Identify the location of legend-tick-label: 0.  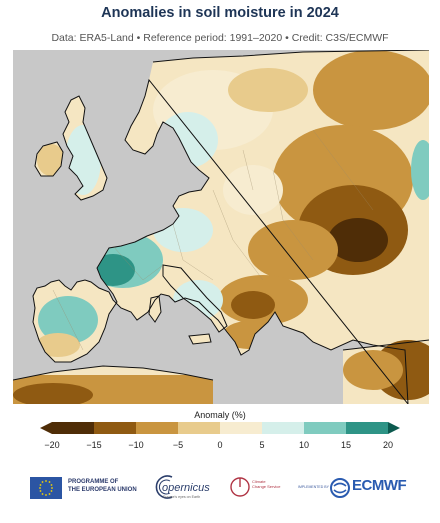
(220, 445).